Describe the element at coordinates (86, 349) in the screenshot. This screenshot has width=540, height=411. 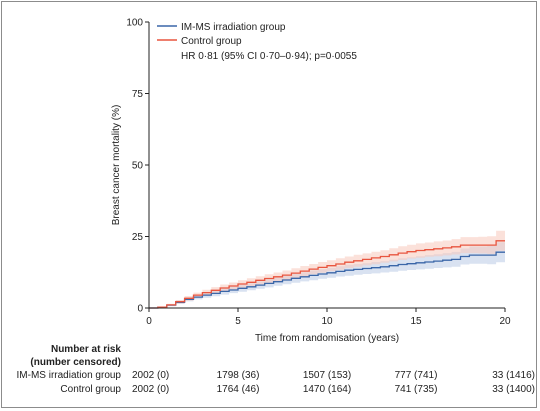
I see `risk-table-title: Number at risk` at that location.